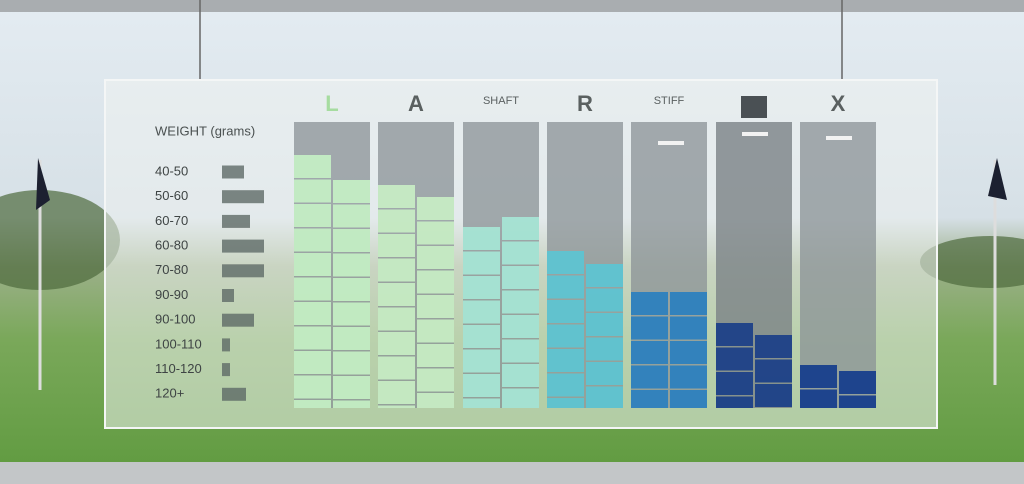 Image resolution: width=1024 pixels, height=484 pixels. I want to click on weight-label: 40-50, so click(171, 170).